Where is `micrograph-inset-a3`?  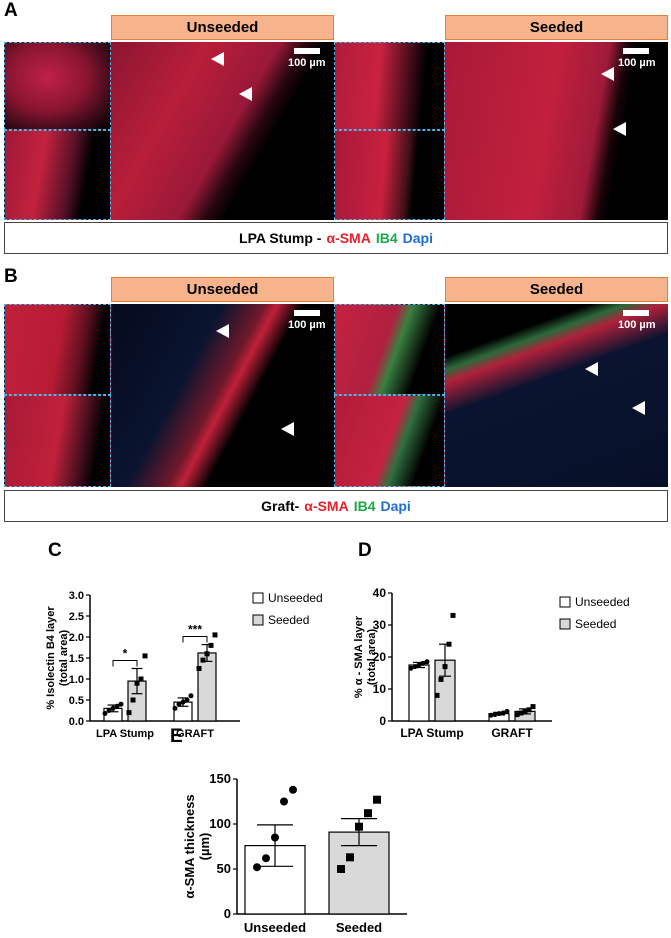 micrograph-inset-a3 is located at coordinates (389, 86).